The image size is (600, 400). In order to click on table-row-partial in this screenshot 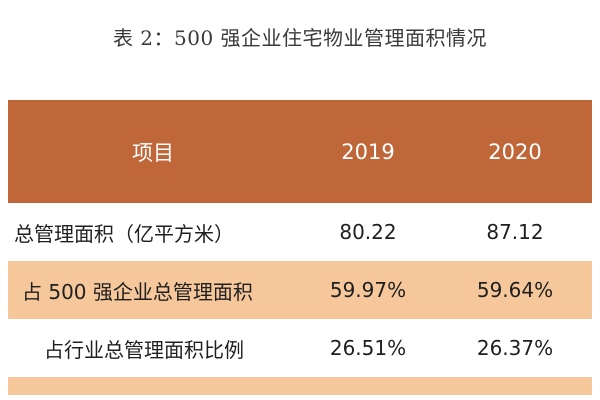, I will do `click(300, 386)`.